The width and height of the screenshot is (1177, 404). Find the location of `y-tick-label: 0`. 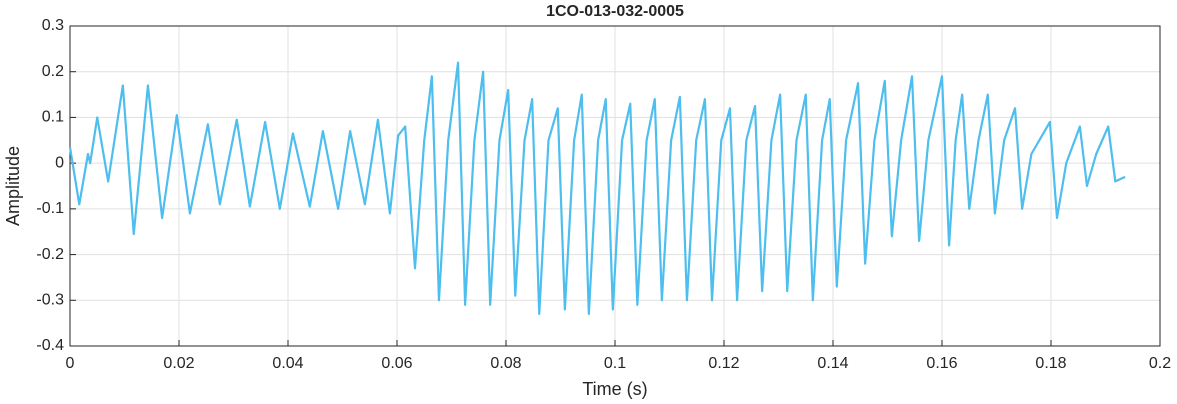

y-tick-label: 0 is located at coordinates (59, 162).